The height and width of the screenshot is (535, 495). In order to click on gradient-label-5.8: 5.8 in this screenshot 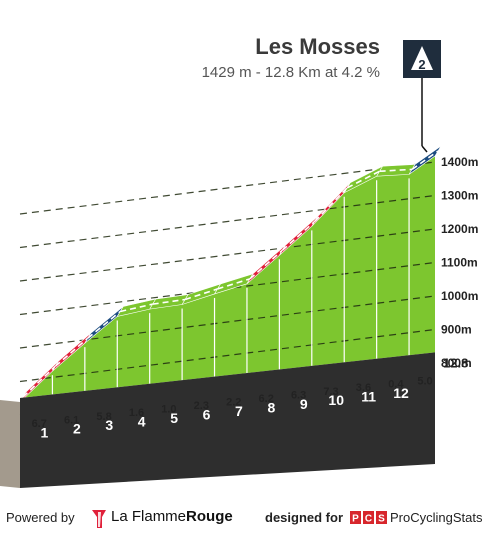, I will do `click(103, 417)`.